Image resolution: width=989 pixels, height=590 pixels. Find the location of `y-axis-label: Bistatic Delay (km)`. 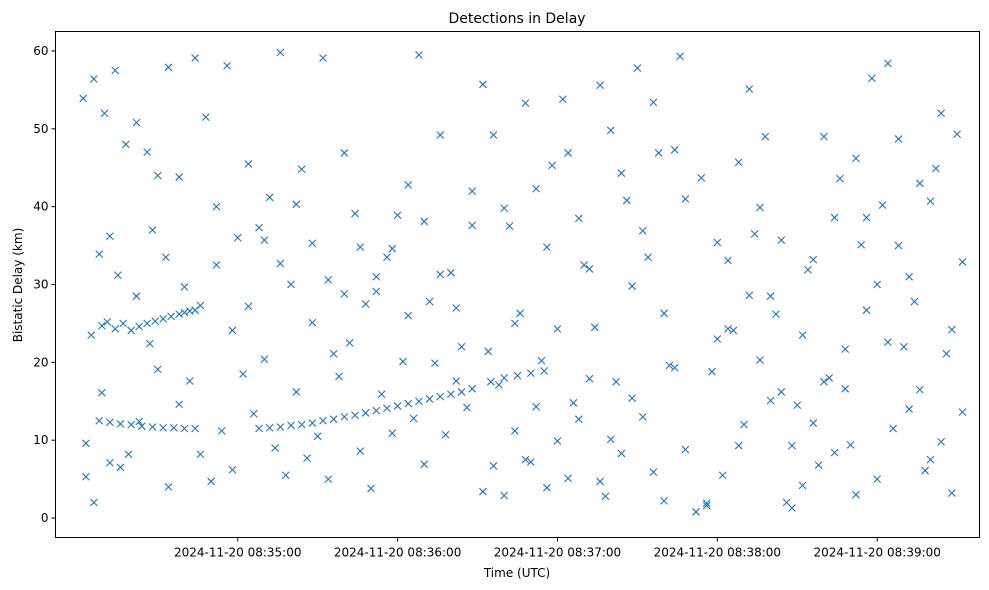

y-axis-label: Bistatic Delay (km) is located at coordinates (18, 285).